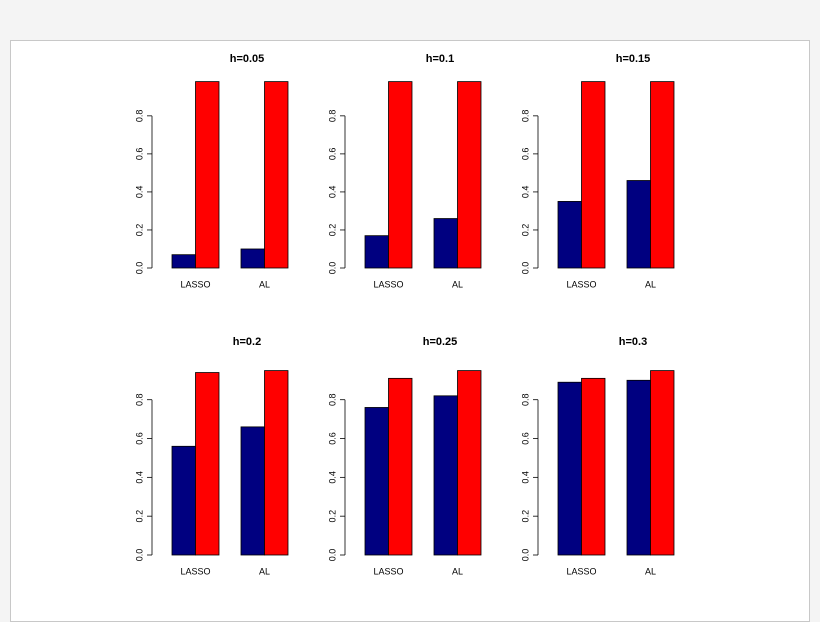 This screenshot has width=820, height=622. What do you see at coordinates (633, 59) in the screenshot?
I see `panel-title: h=0.15` at bounding box center [633, 59].